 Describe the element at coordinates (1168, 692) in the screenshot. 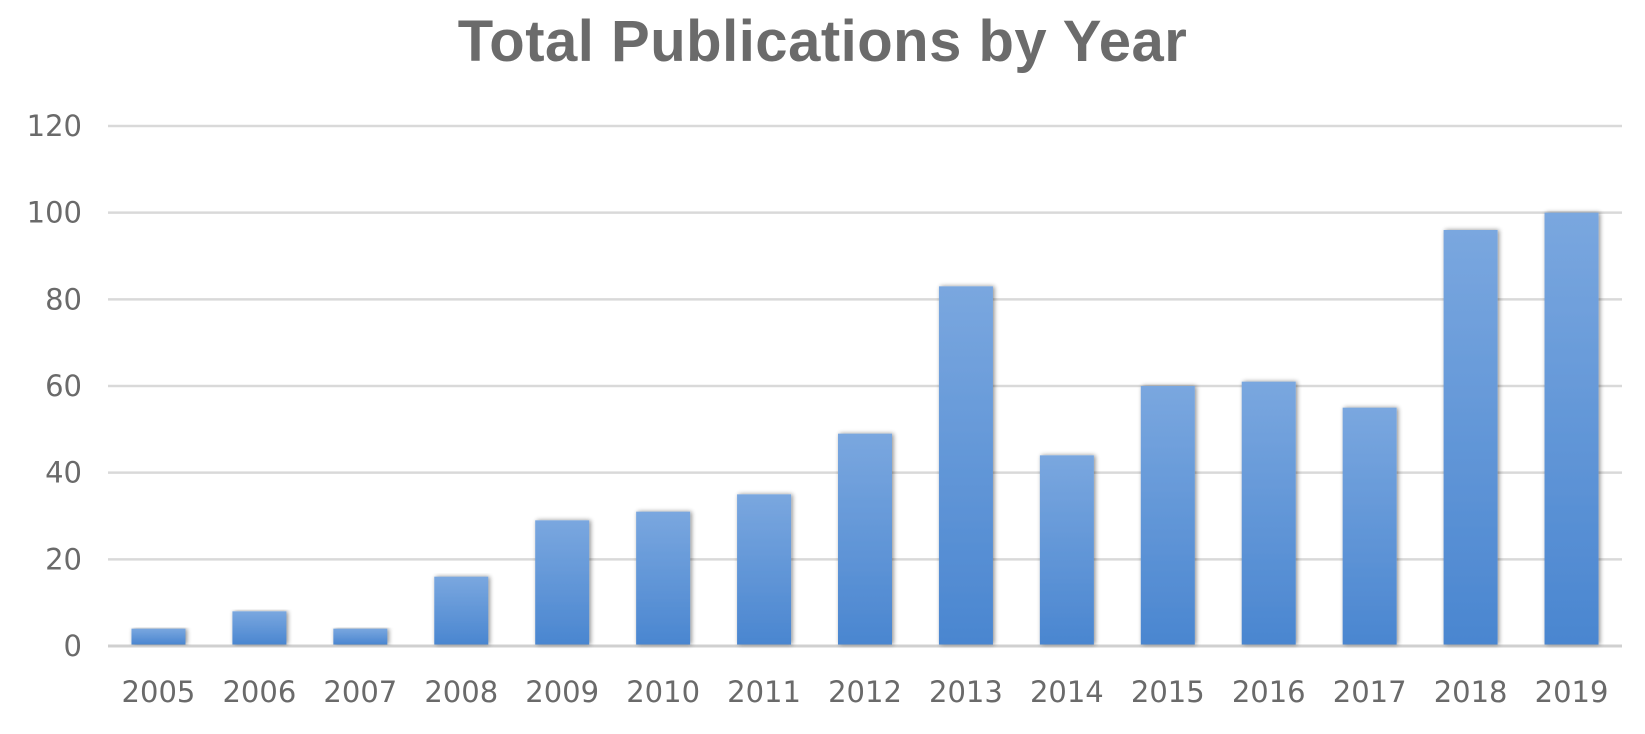

I see `x-tick-label: 2015` at that location.